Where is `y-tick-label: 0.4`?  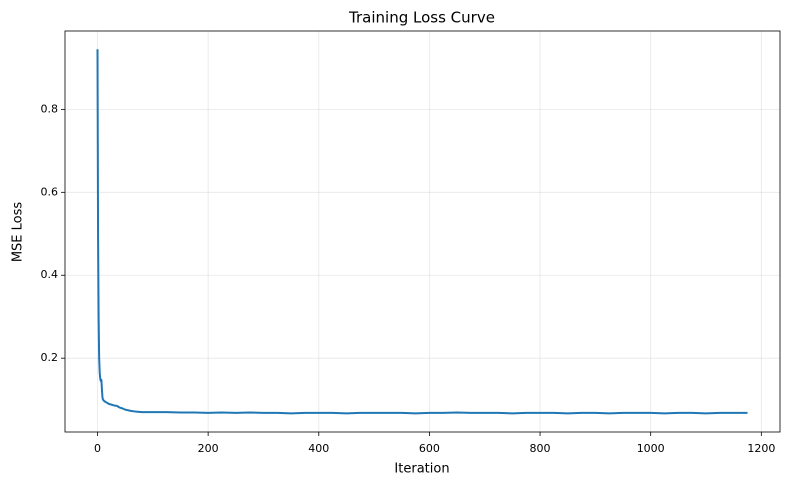 y-tick-label: 0.4 is located at coordinates (50, 274).